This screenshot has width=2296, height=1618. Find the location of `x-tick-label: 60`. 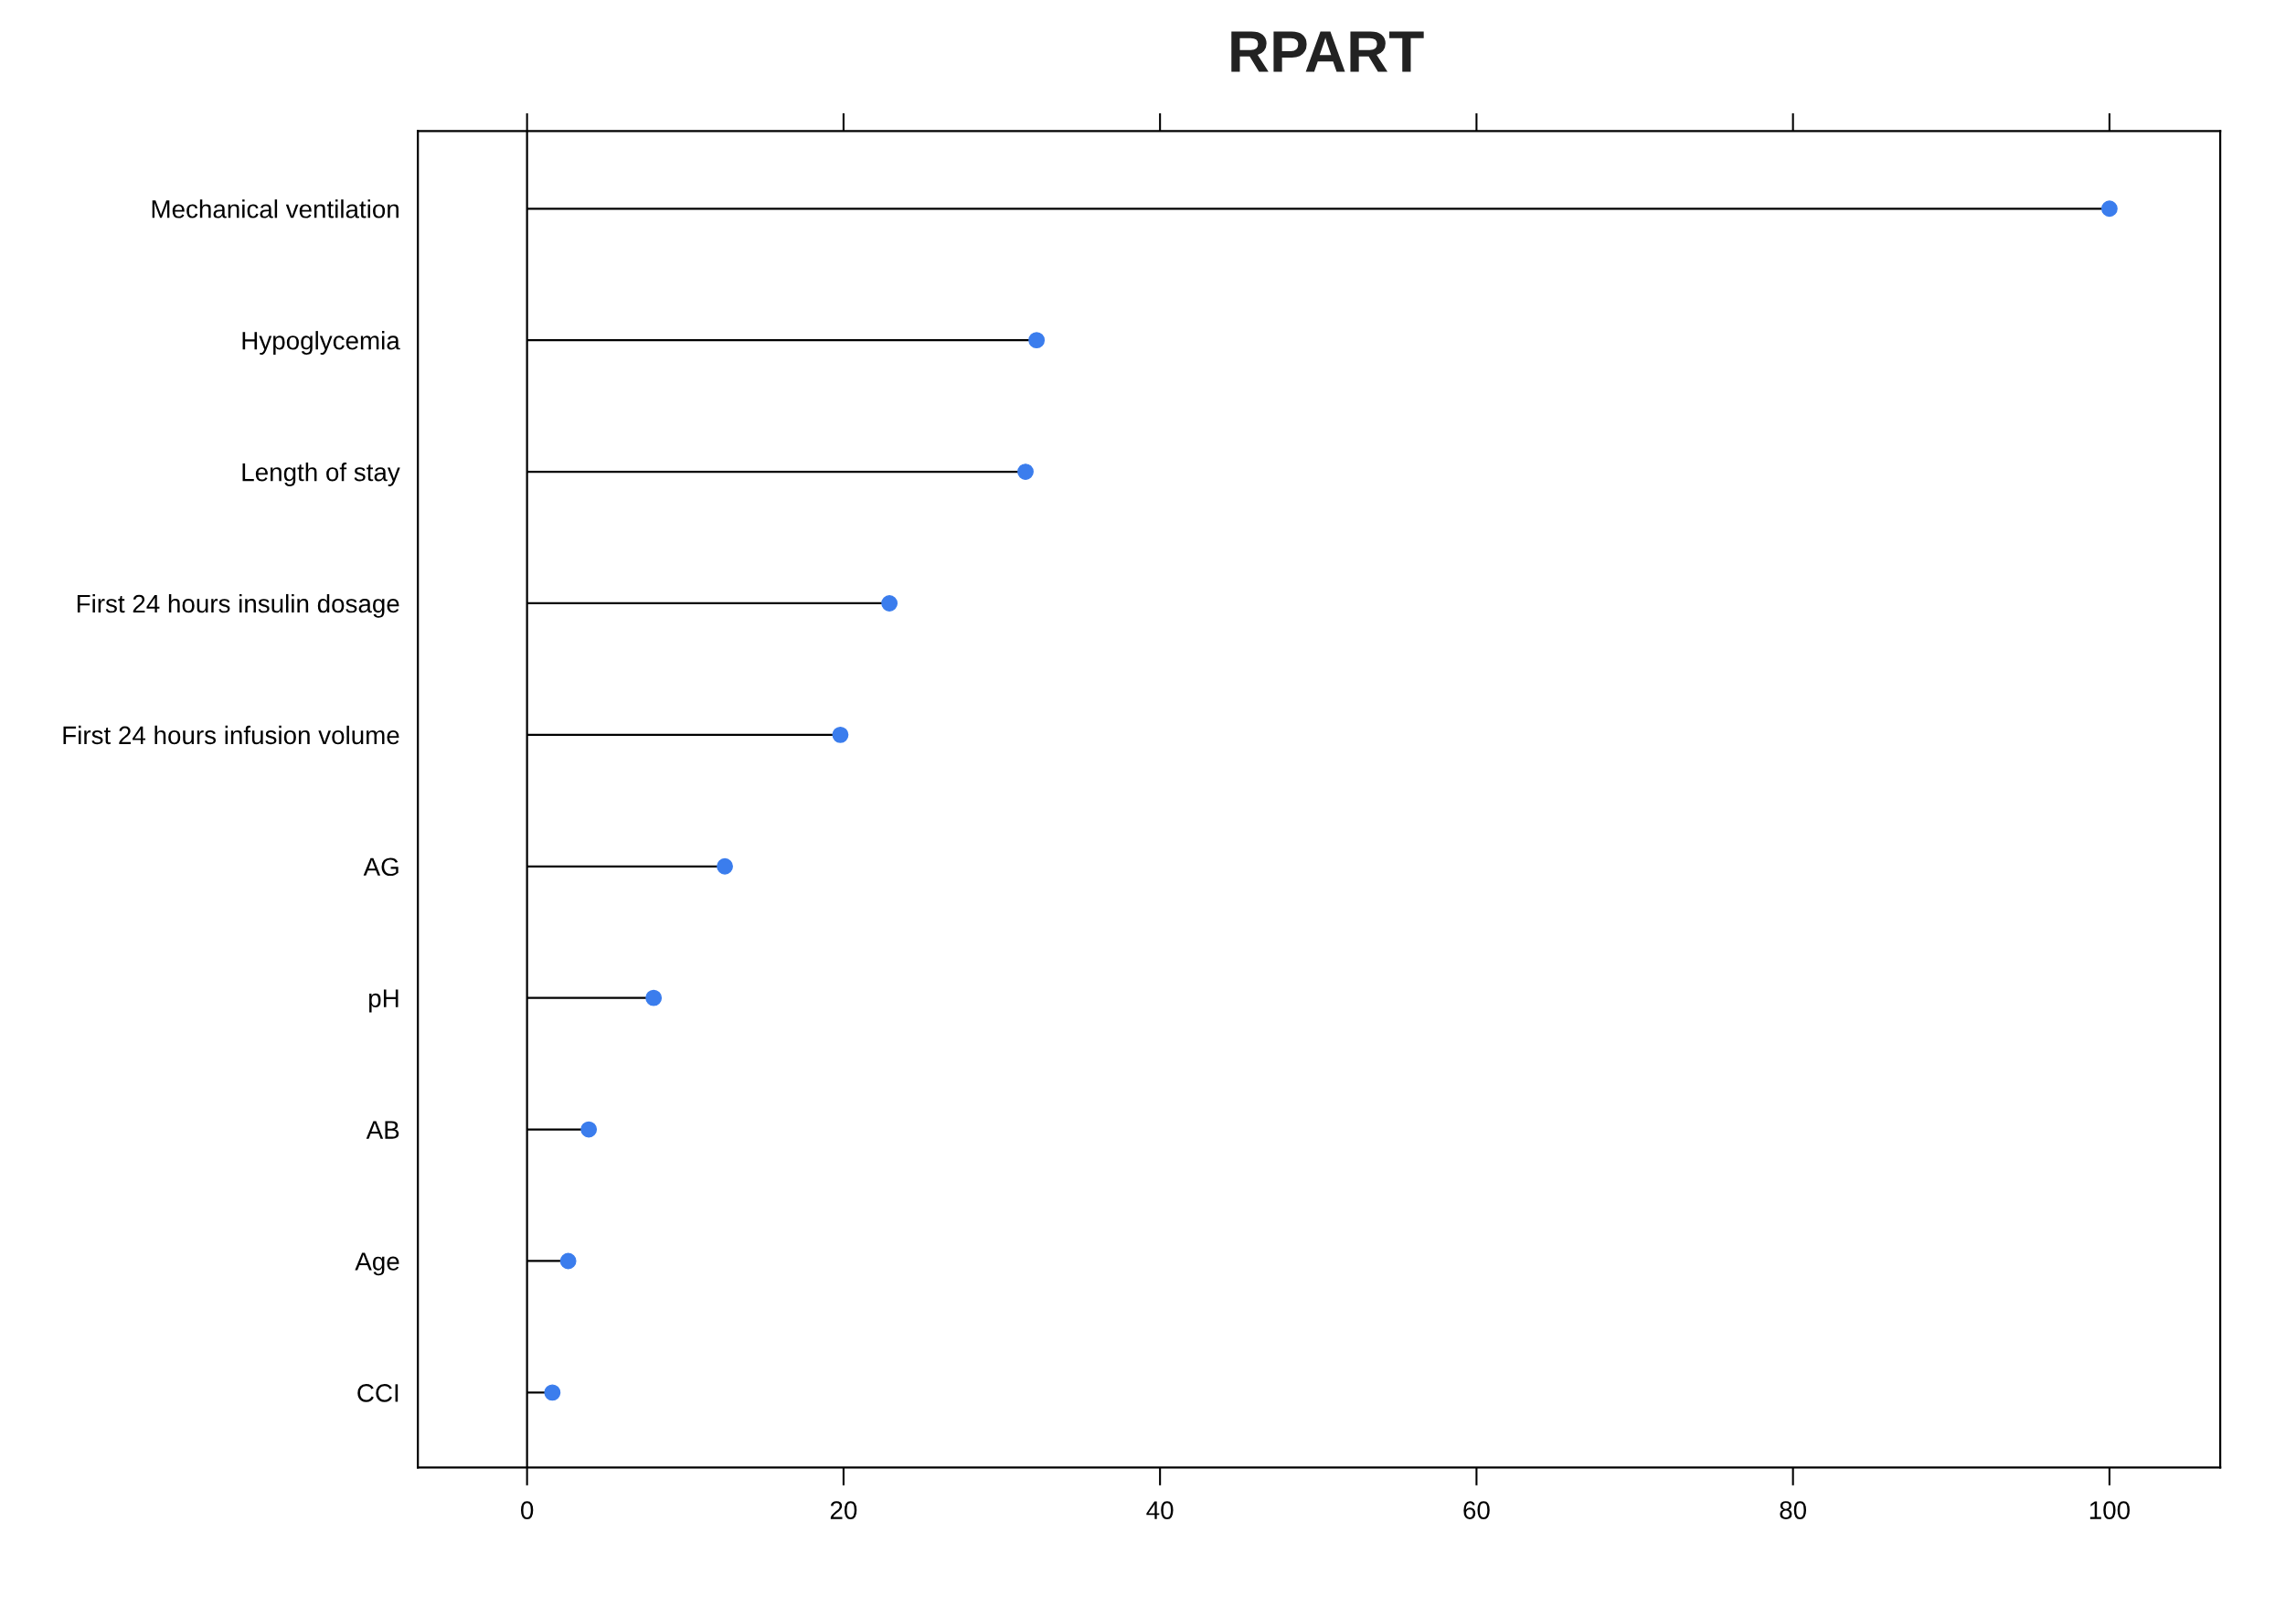

x-tick-label: 60 is located at coordinates (1476, 1510).